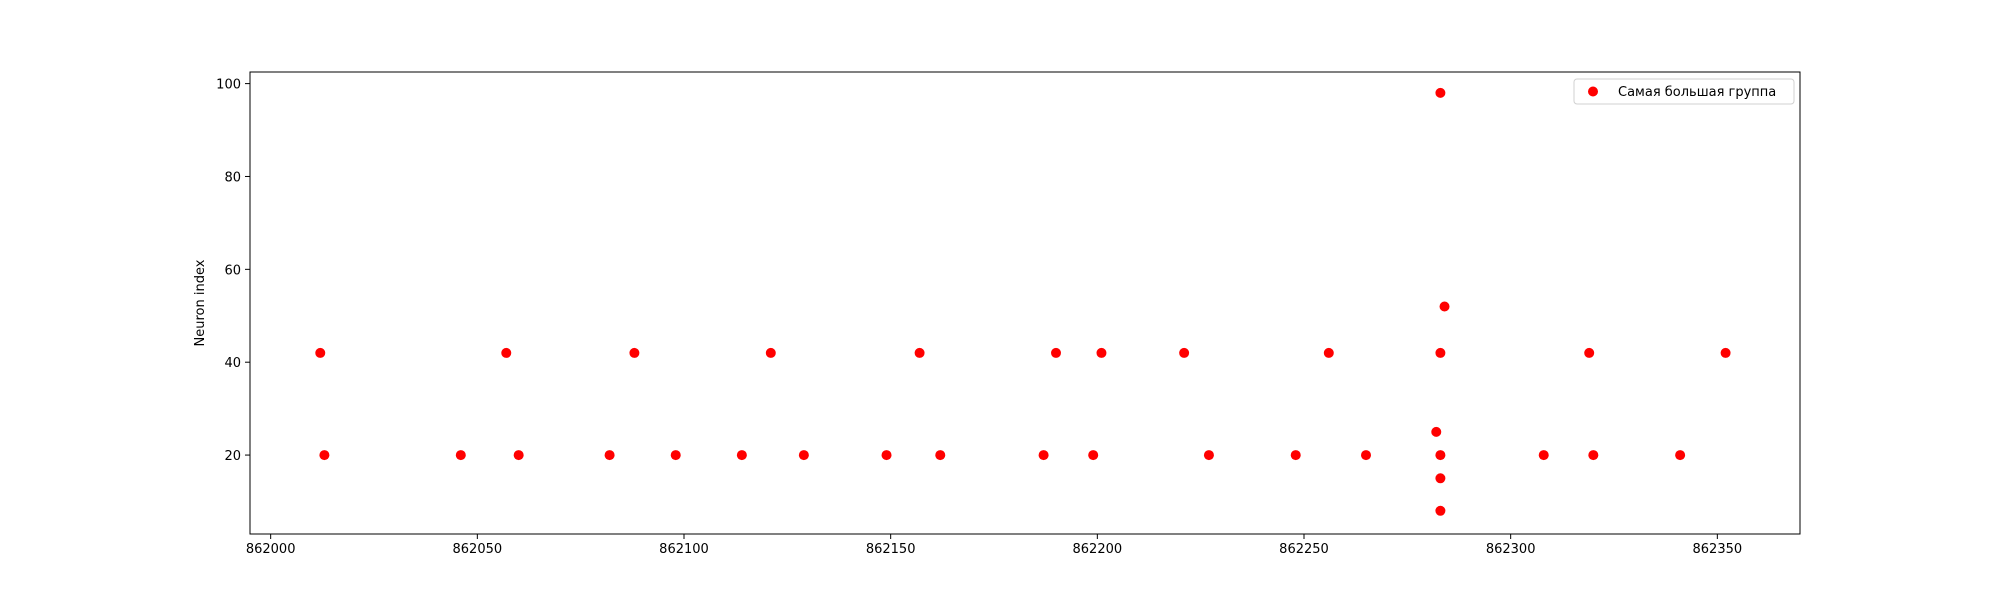 Image resolution: width=2000 pixels, height=600 pixels. I want to click on x-tick-label: 862300, so click(1511, 549).